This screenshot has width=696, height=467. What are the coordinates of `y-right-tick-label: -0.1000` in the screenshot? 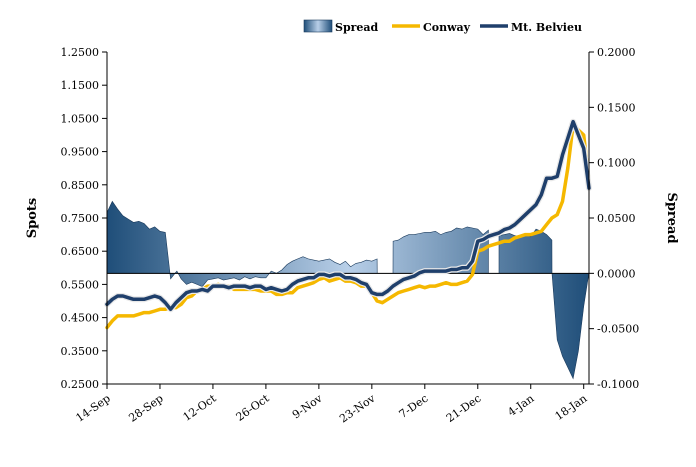 It's located at (618, 384).